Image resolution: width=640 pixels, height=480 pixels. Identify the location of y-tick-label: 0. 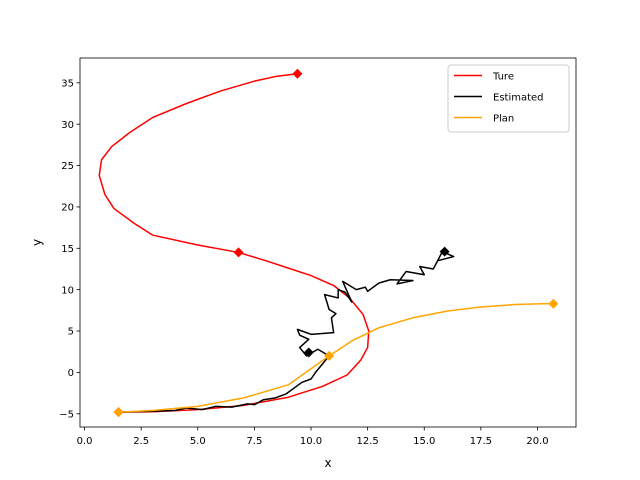
(71, 373).